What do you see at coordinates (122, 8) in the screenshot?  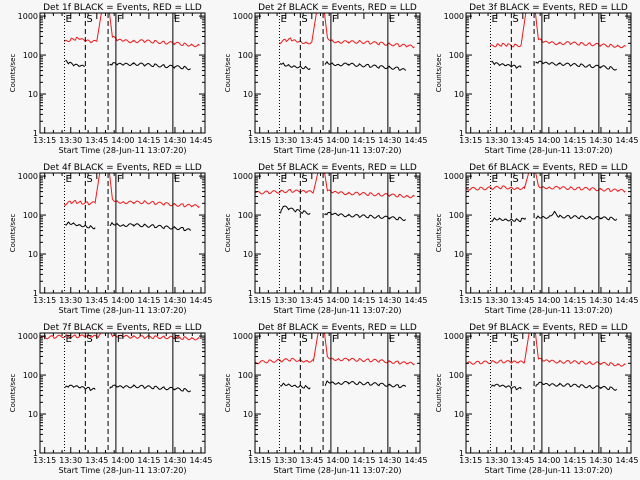 I see `plot-title: Det 1f BLACK = Events, RED = LLD` at bounding box center [122, 8].